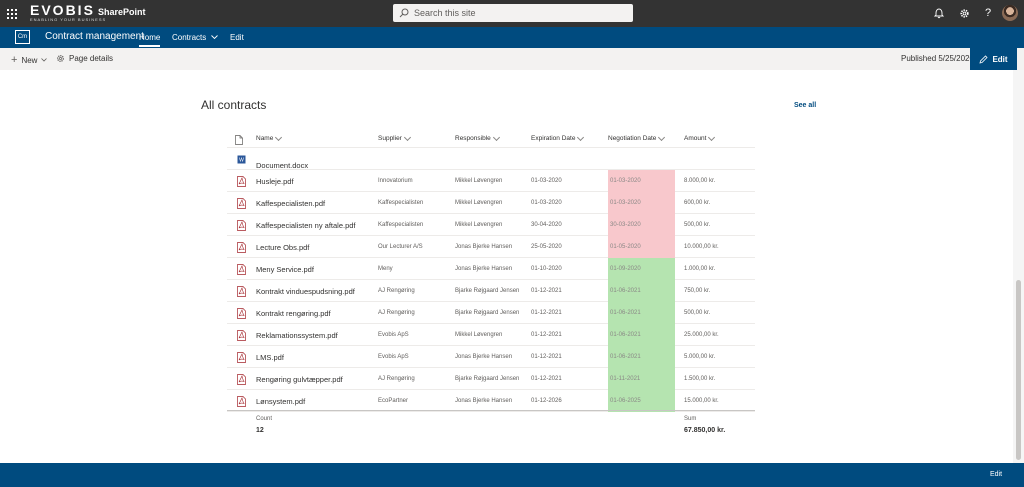 The width and height of the screenshot is (1024, 487). Describe the element at coordinates (984, 59) in the screenshot. I see `pencil-icon` at that location.